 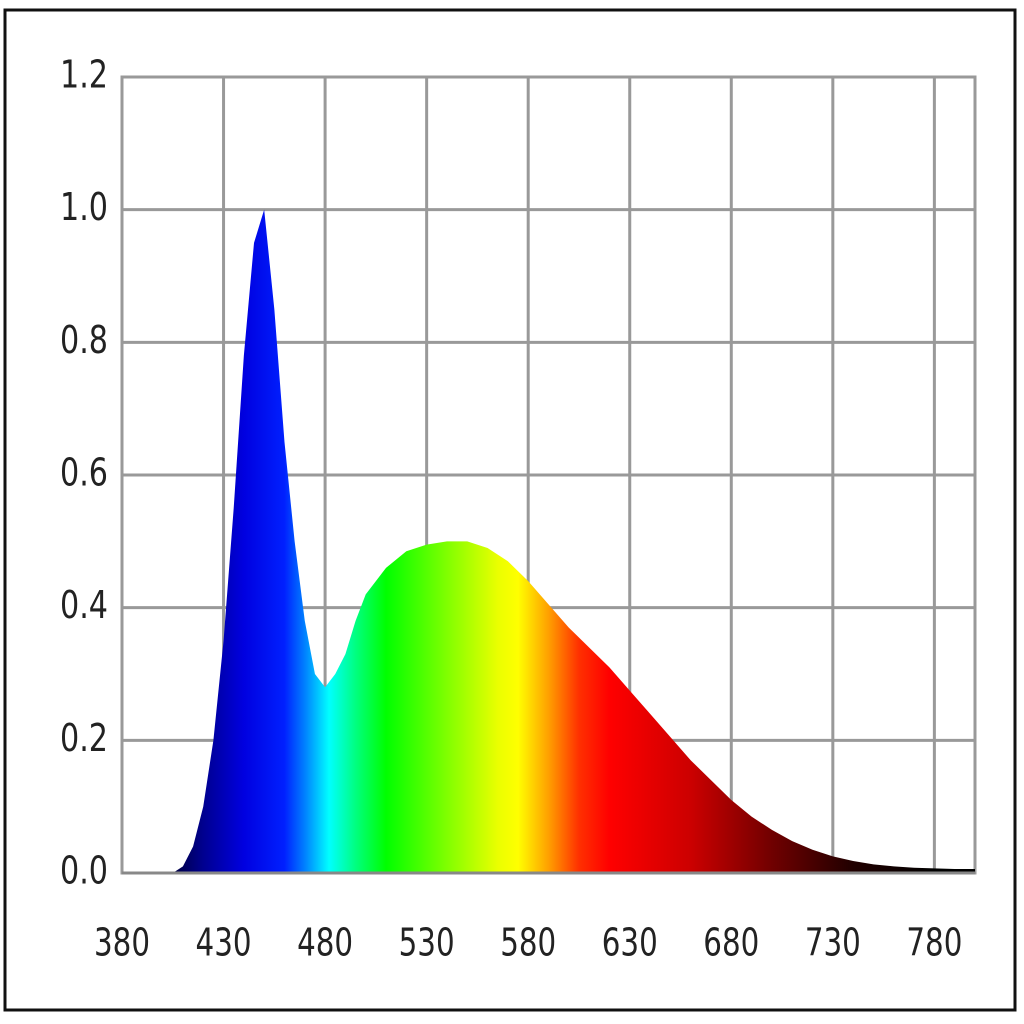 I want to click on x-tick-label: 530, so click(x=427, y=943).